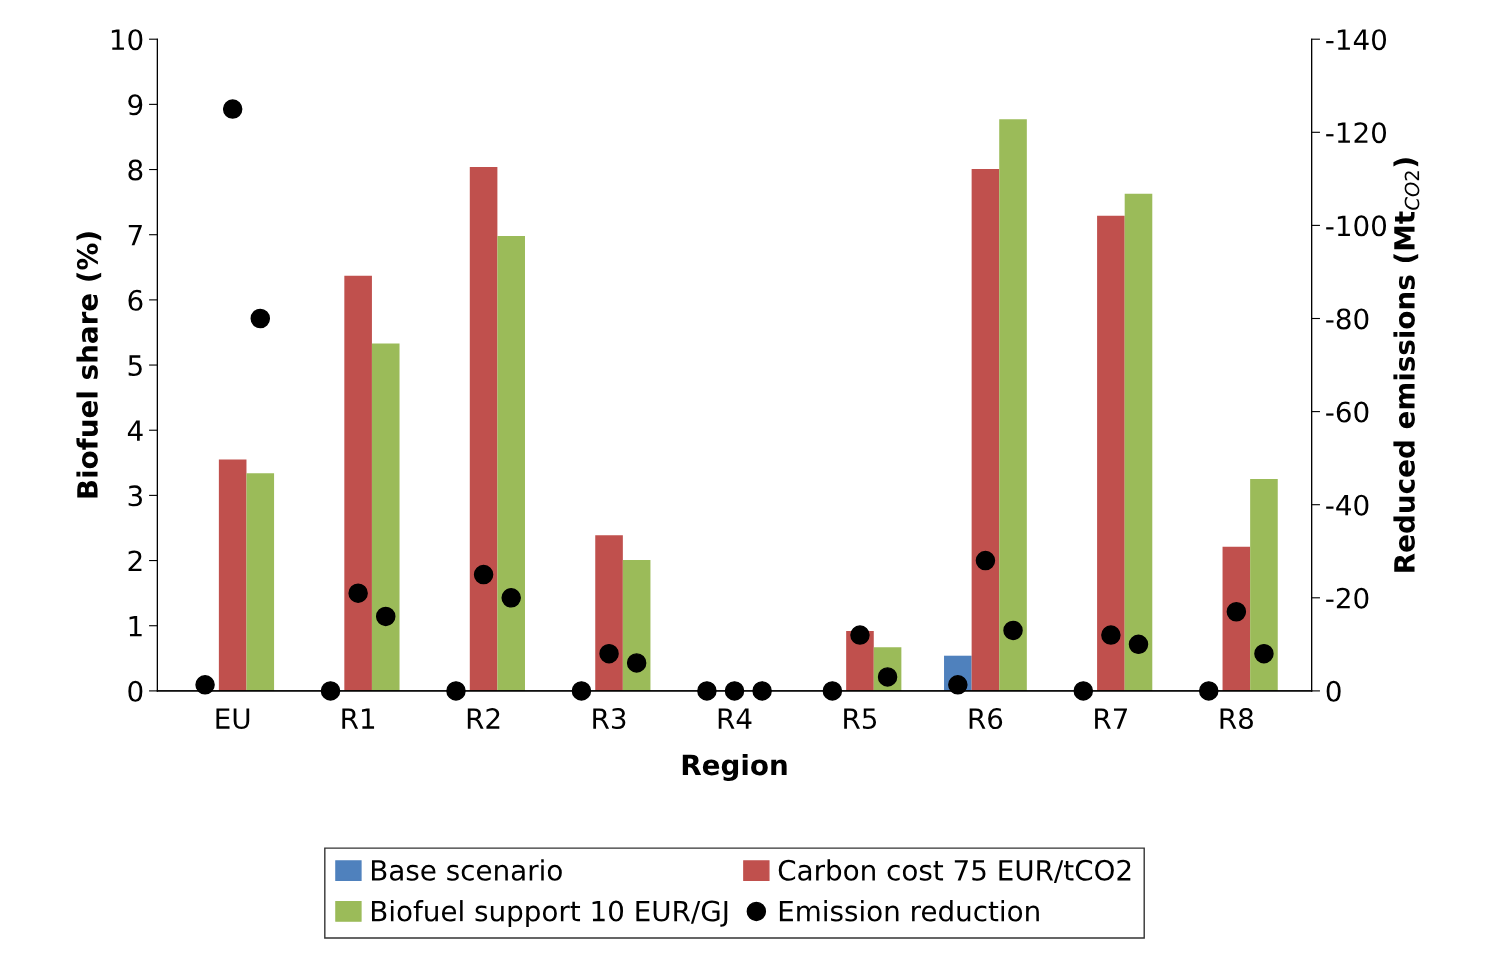 Image resolution: width=1499 pixels, height=980 pixels. What do you see at coordinates (909, 911) in the screenshot?
I see `legend-label: Emission reduction` at bounding box center [909, 911].